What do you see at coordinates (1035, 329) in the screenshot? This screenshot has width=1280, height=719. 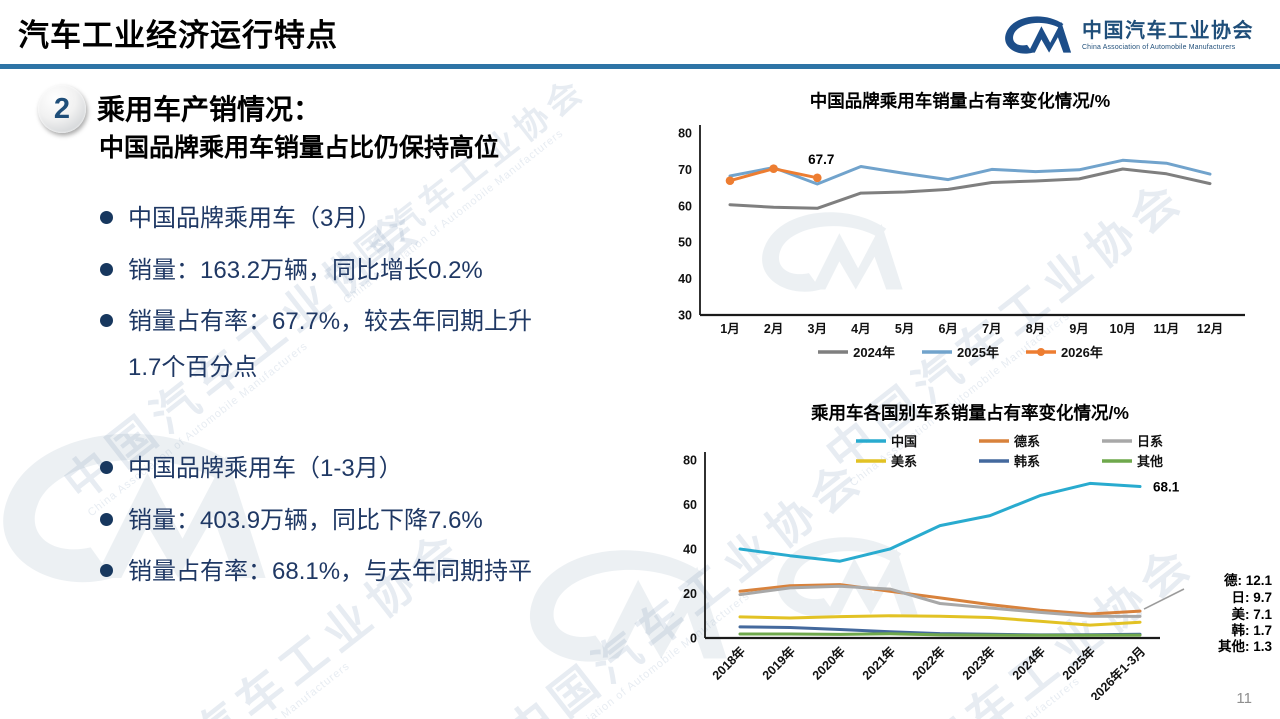 I see `x-tick-label: 8月` at bounding box center [1035, 329].